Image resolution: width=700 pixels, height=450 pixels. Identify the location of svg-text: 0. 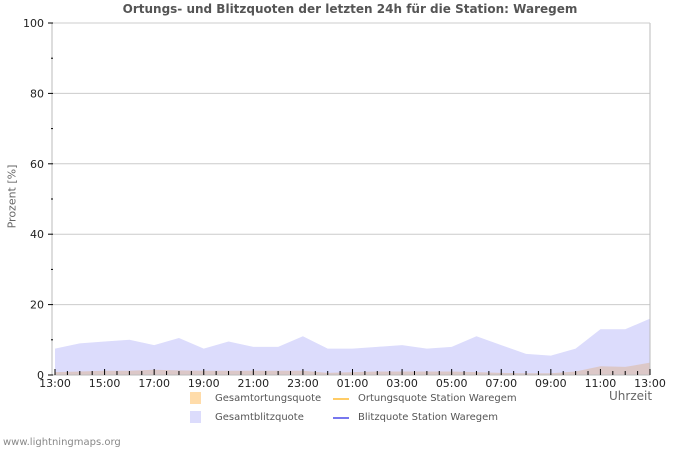
(40, 375).